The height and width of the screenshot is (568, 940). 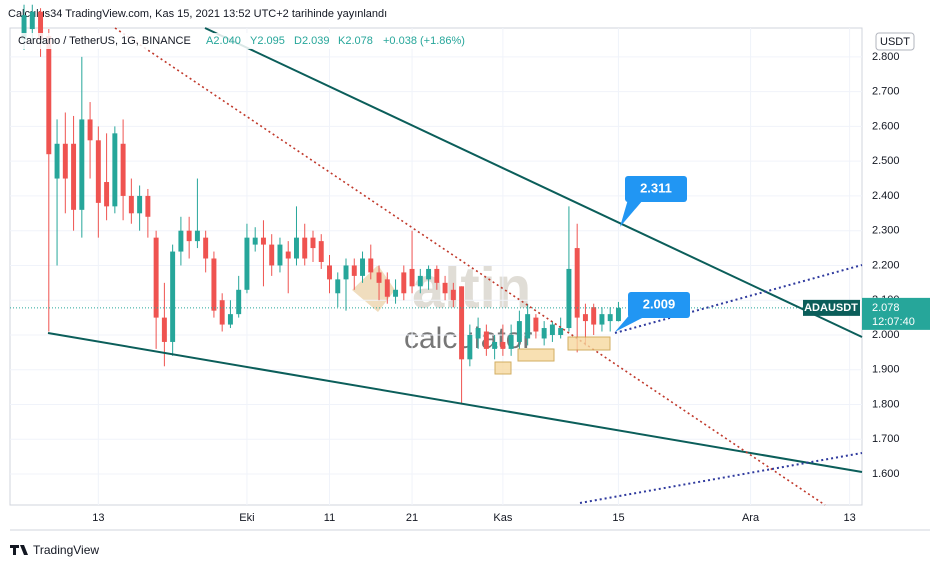 I want to click on y-tick-label: 1.800, so click(x=886, y=404).